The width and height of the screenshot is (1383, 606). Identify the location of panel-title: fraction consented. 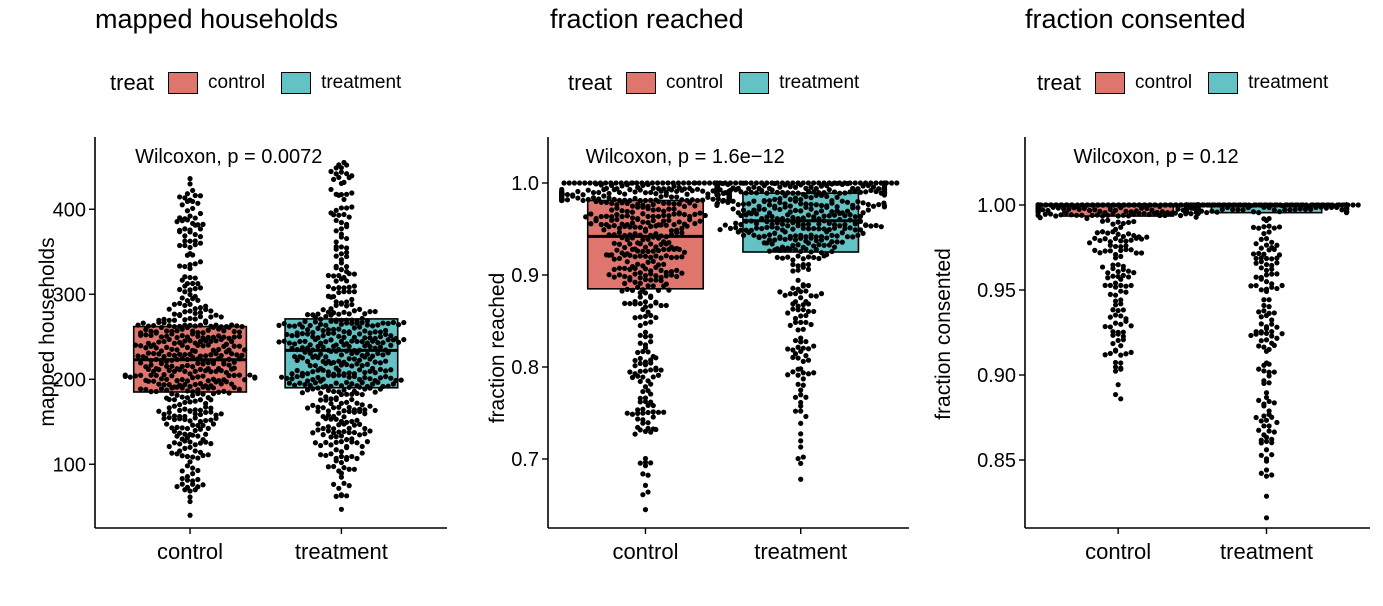
(1135, 19).